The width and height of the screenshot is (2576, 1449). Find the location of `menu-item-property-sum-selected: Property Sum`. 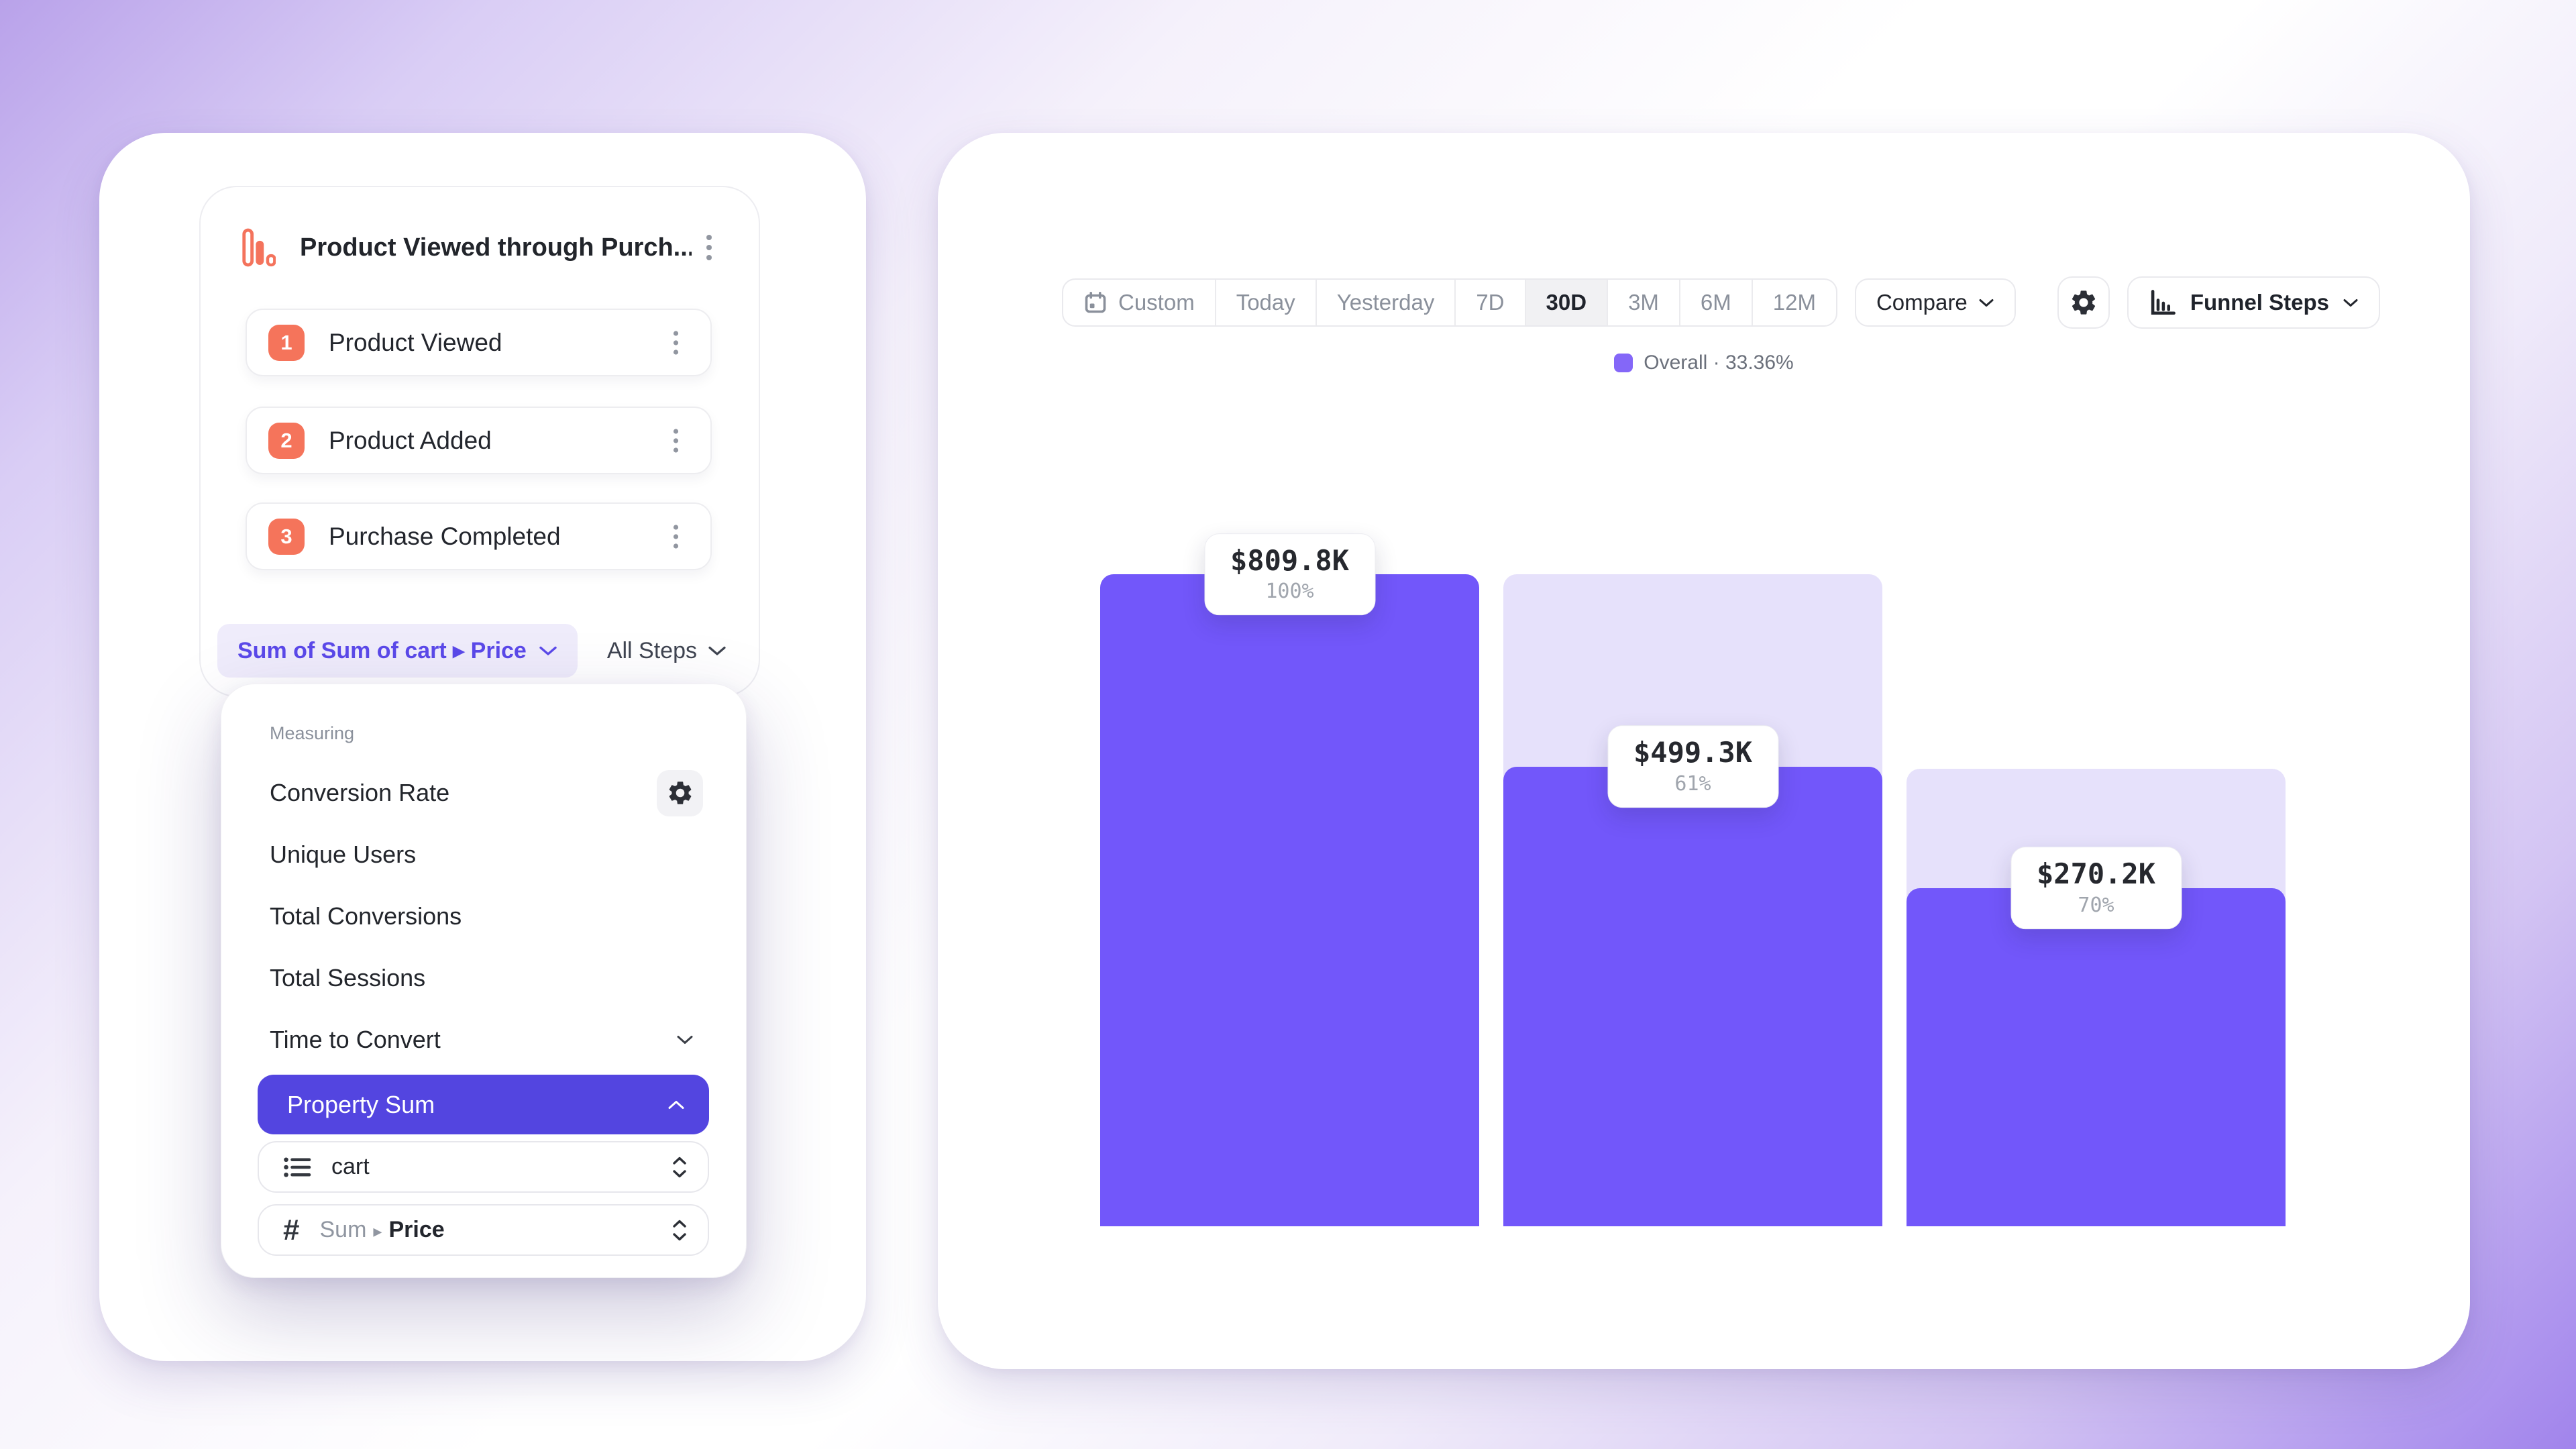

menu-item-property-sum-selected: Property Sum is located at coordinates (483, 1104).